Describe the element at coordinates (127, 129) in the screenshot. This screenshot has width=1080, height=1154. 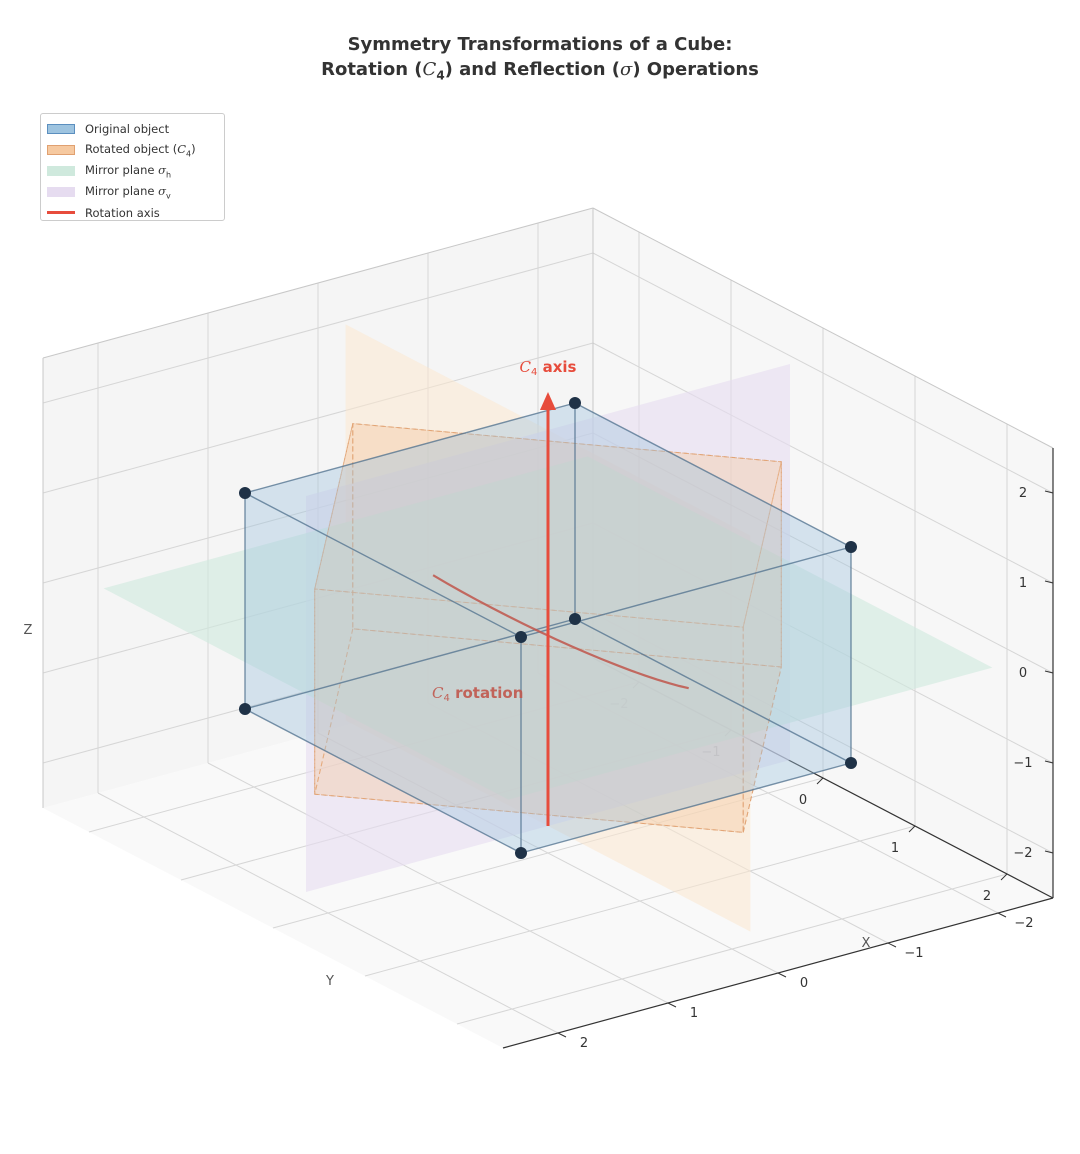
I see `legend-label-original: Original object` at that location.